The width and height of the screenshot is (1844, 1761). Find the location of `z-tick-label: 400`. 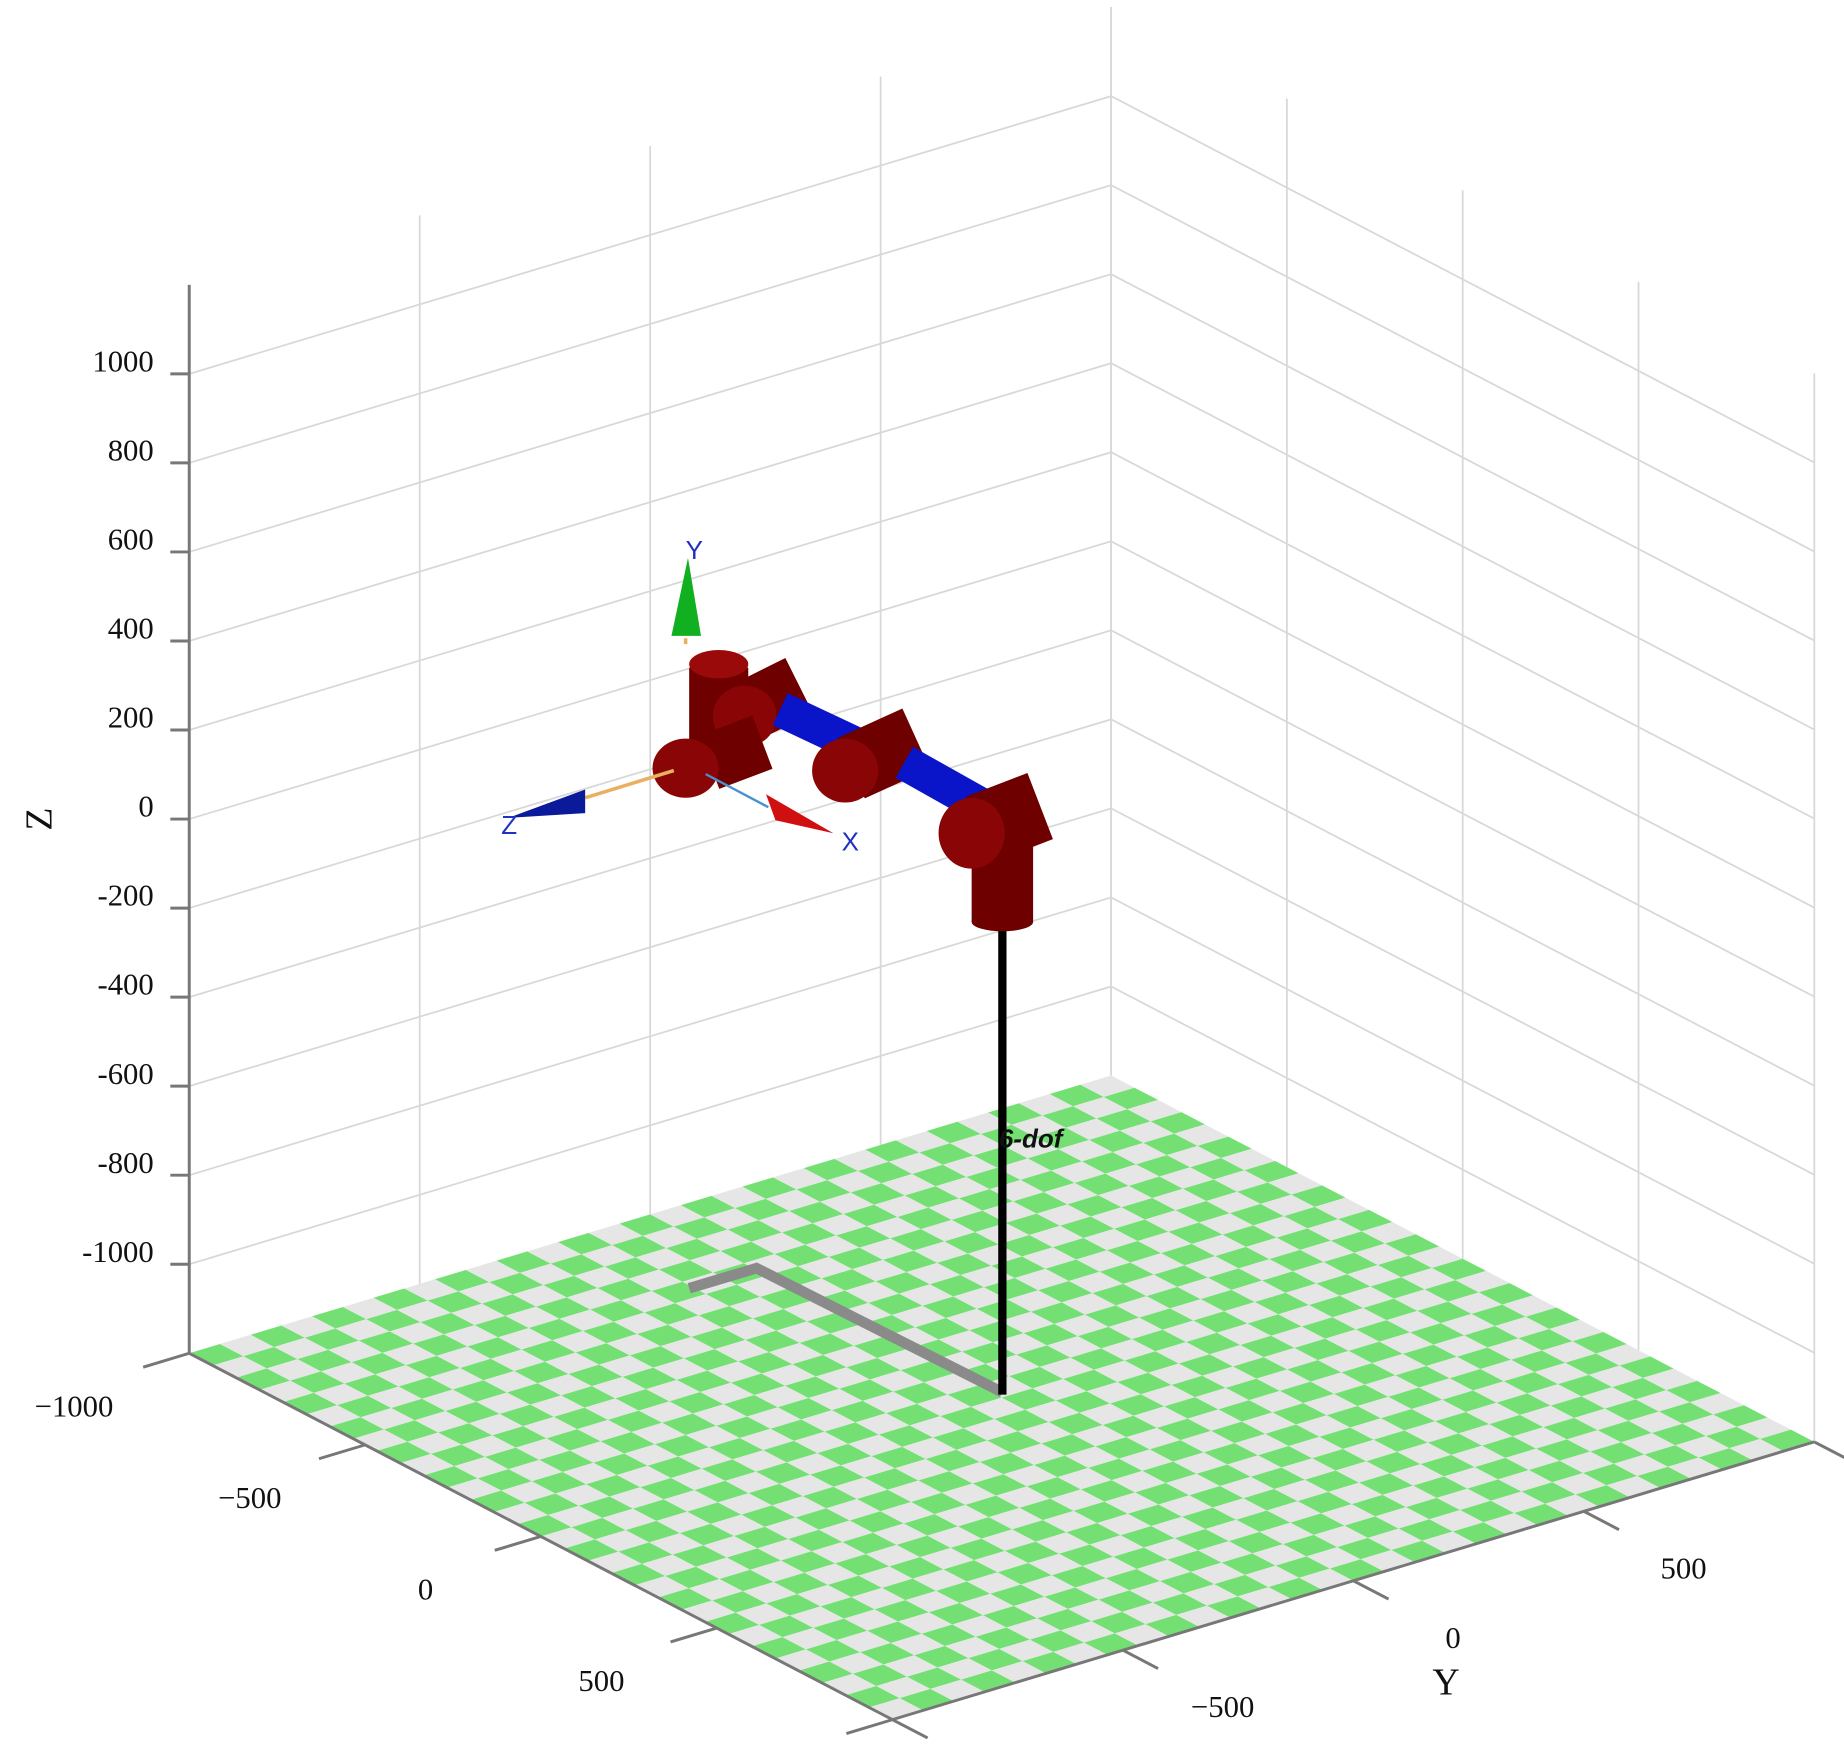

z-tick-label: 400 is located at coordinates (131, 629).